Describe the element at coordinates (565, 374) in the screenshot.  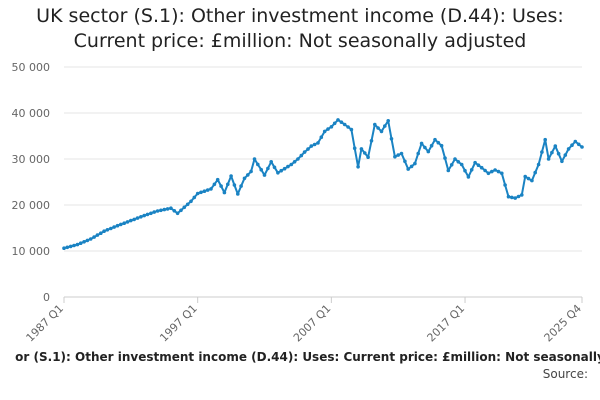
I see `source-label: Source:` at that location.